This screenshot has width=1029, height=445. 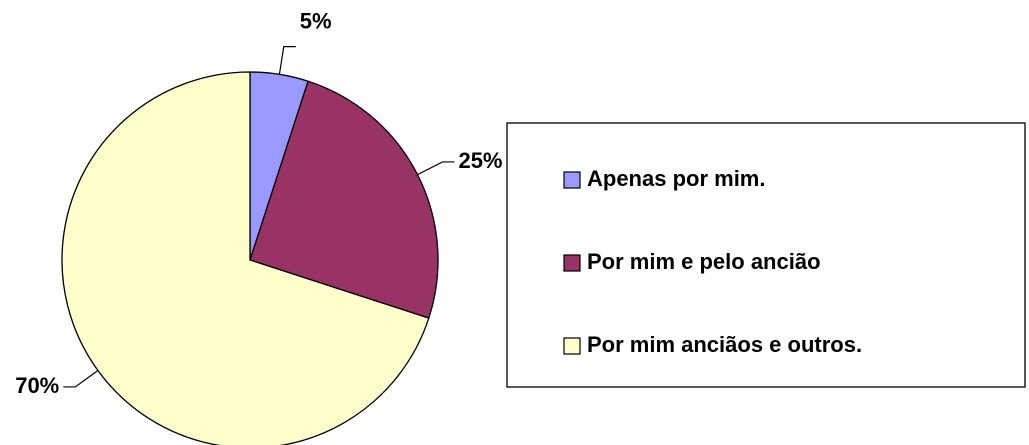 I want to click on legend-label: Apenas por mim., so click(x=676, y=178).